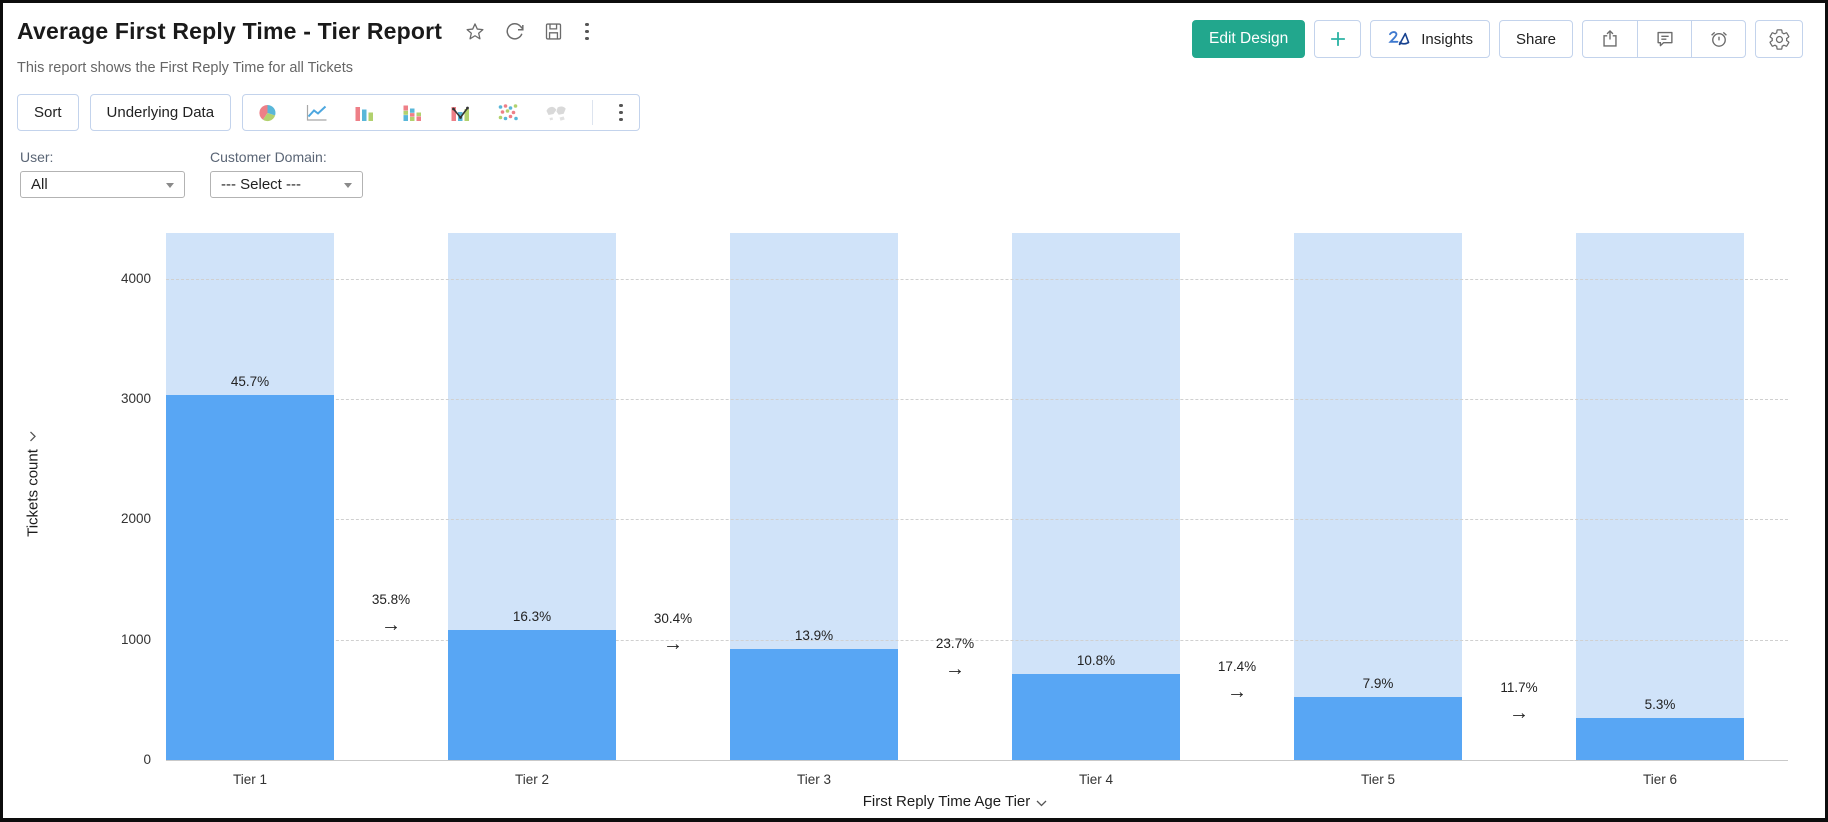  Describe the element at coordinates (553, 31) in the screenshot. I see `save-icon` at that location.